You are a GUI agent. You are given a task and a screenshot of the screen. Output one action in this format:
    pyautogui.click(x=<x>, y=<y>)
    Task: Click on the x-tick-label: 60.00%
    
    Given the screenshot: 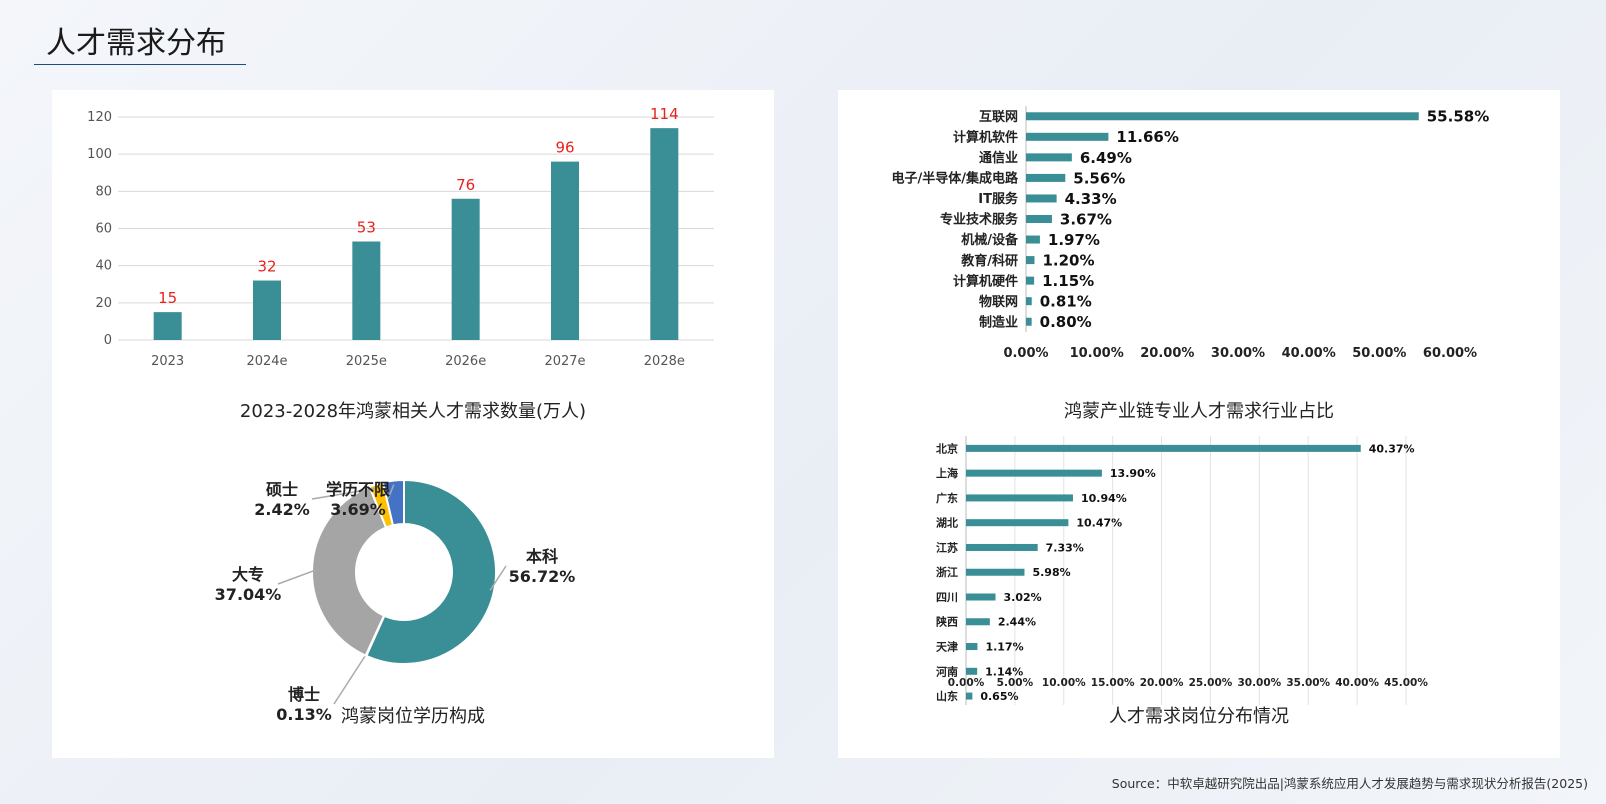 What is the action you would take?
    pyautogui.click(x=1450, y=353)
    